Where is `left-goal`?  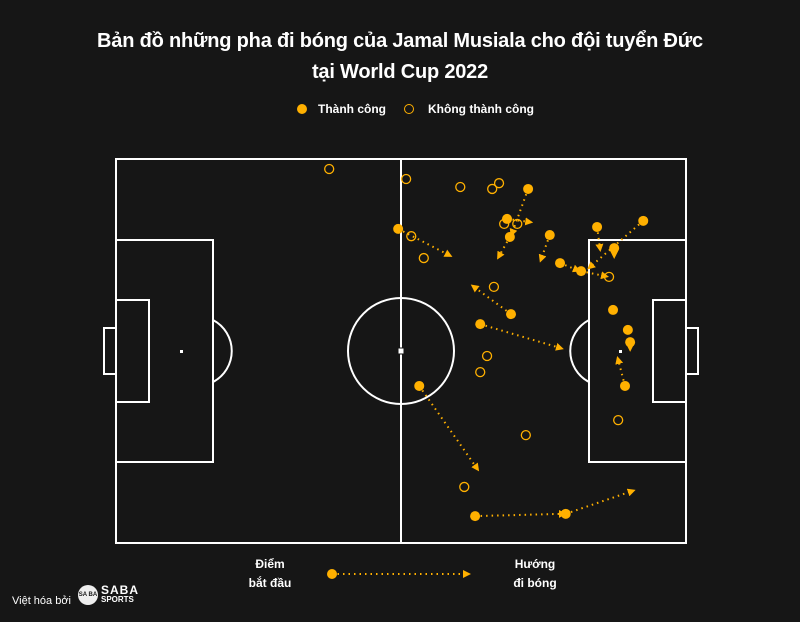 left-goal is located at coordinates (110, 351).